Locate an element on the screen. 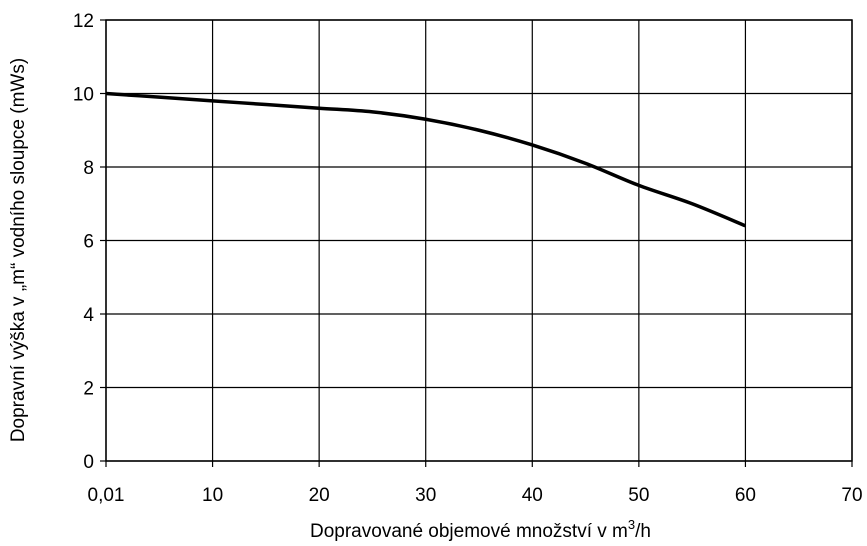 The height and width of the screenshot is (546, 867). x-axis-title-superscript: 3 is located at coordinates (631, 524).